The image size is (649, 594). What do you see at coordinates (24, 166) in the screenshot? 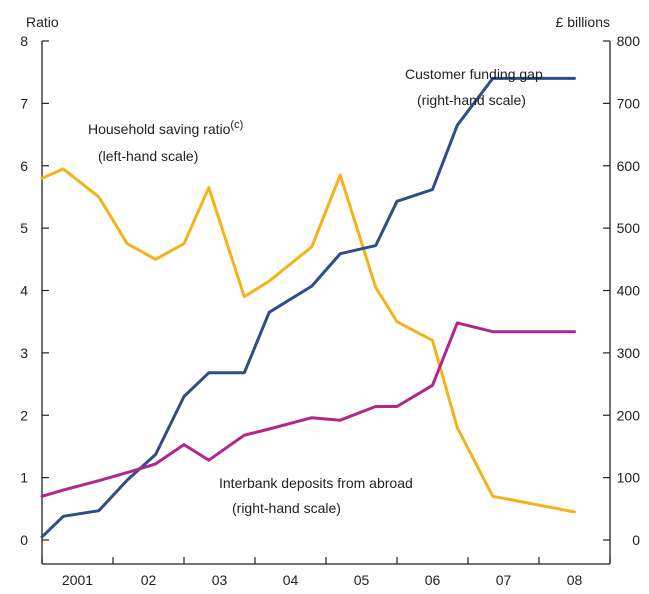
I see `left-tick-label: 6` at bounding box center [24, 166].